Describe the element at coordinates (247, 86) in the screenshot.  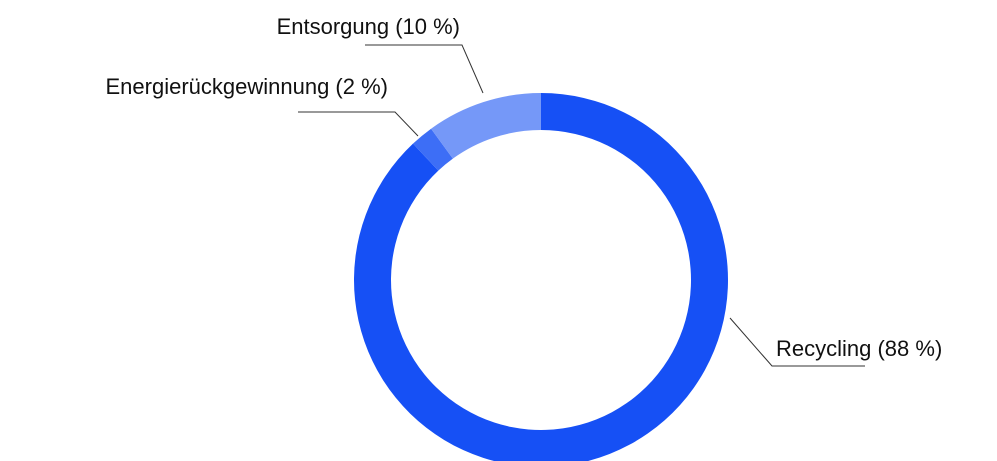
I see `data-label: Energierückgewinnung (2 %)` at that location.